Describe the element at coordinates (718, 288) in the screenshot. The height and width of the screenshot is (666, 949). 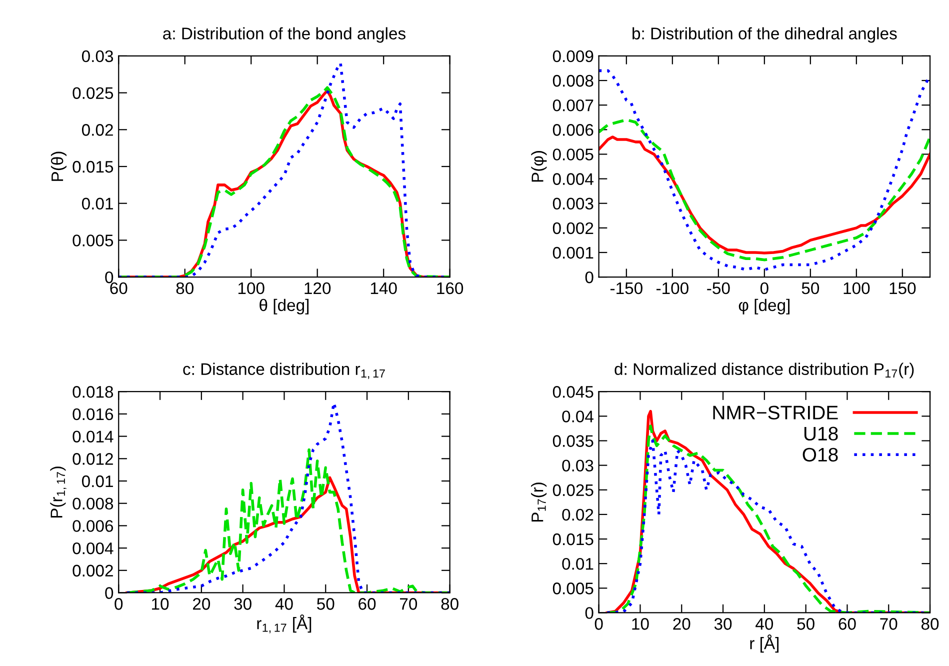
I see `x-tick-label: -50` at that location.